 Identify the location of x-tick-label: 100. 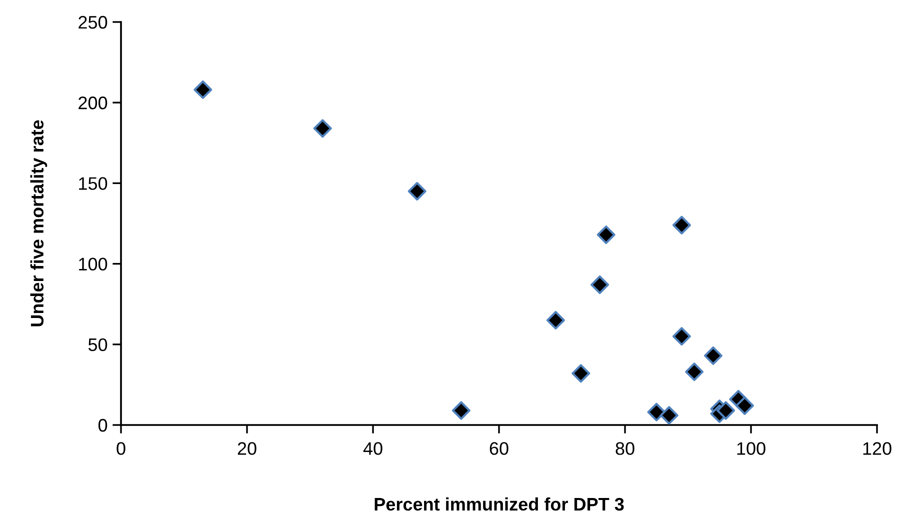
(751, 448).